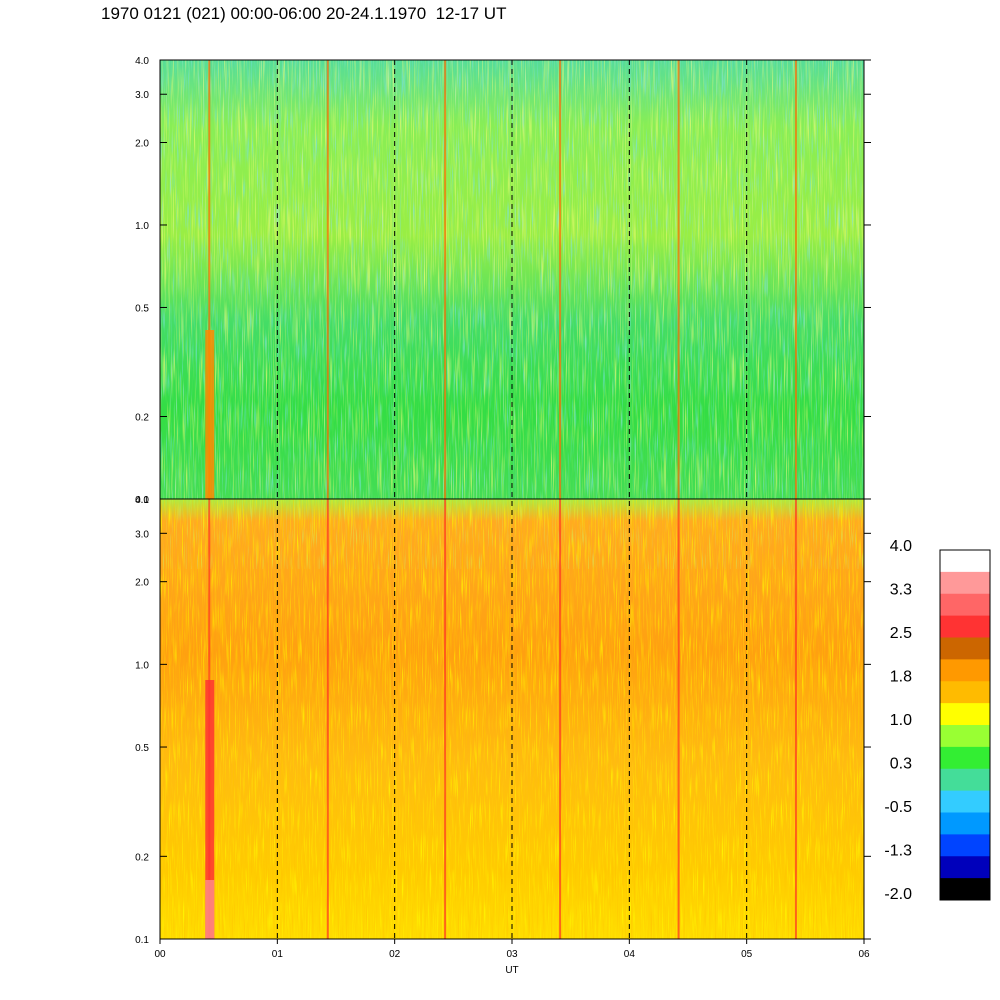 This screenshot has height=1000, width=1000. I want to click on x-axis-label: UT, so click(511, 970).